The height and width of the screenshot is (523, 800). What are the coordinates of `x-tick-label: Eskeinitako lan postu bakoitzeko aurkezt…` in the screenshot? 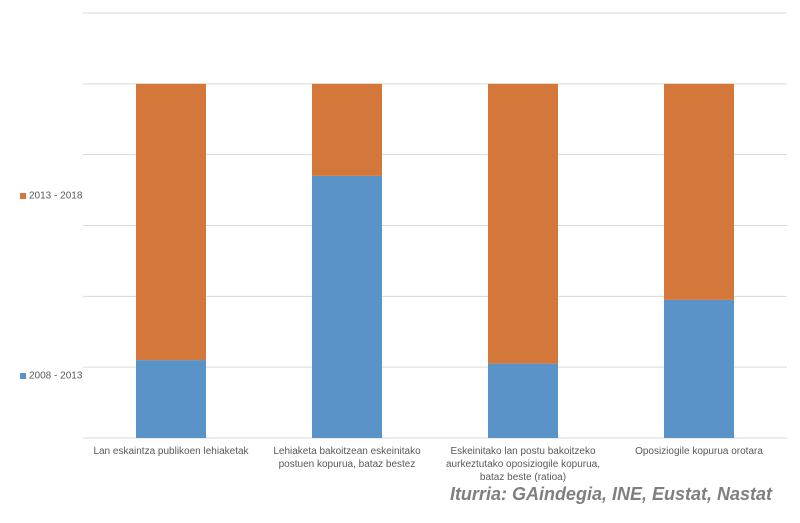 It's located at (523, 464).